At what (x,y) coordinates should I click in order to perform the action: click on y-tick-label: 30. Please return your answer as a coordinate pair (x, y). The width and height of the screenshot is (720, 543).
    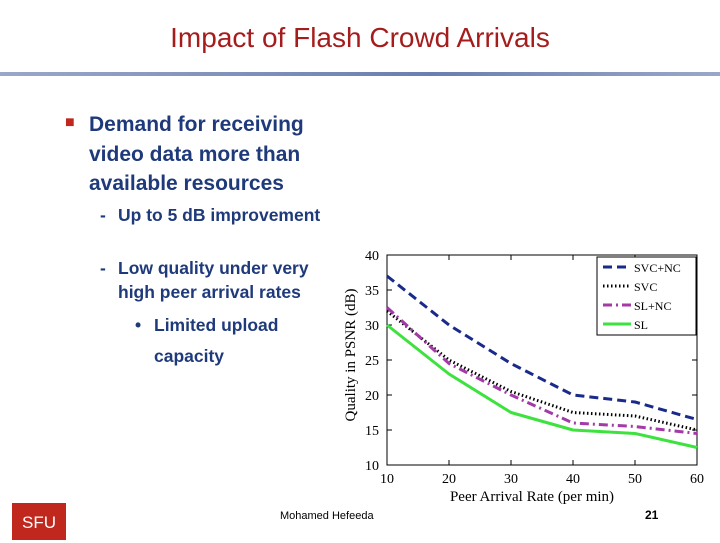
    Looking at the image, I should click on (372, 326).